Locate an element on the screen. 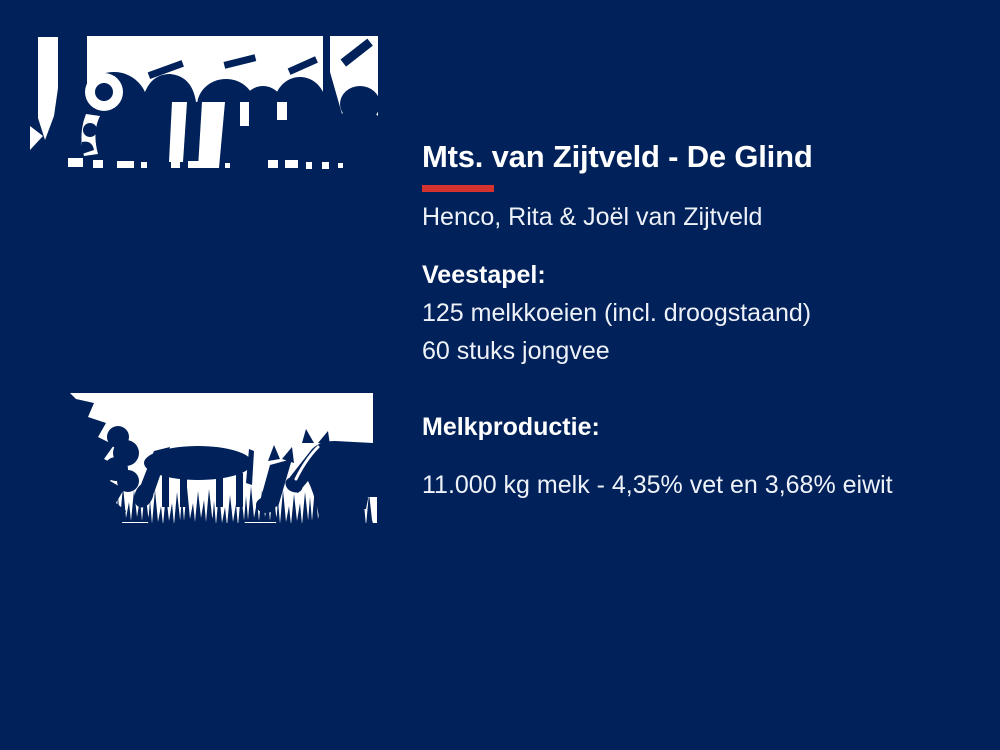  herd-line-dairy-cows: 125 melkkoeien (incl. droogstaand) is located at coordinates (617, 313).